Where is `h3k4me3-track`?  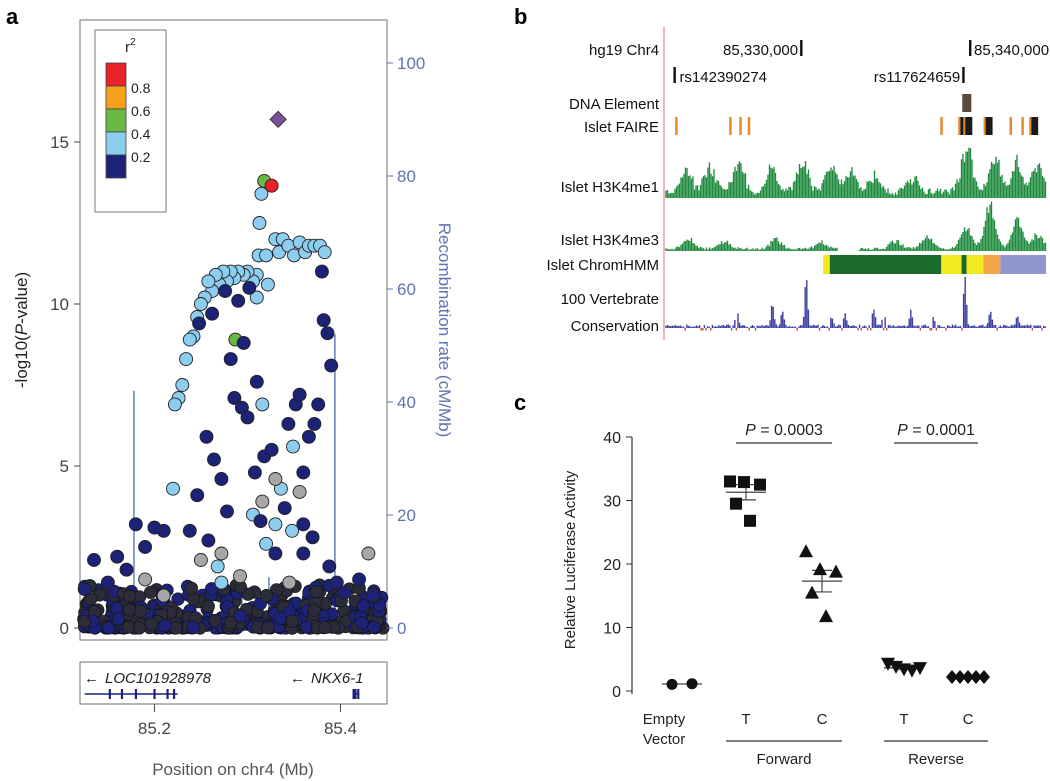 h3k4me3-track is located at coordinates (856, 226).